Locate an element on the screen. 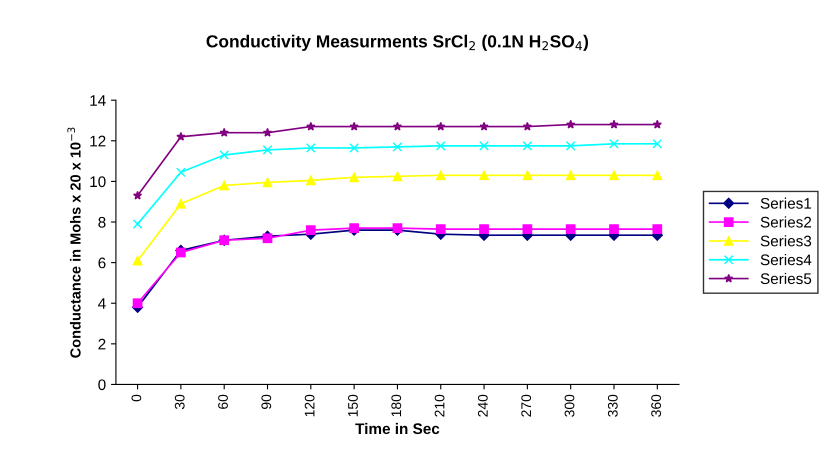 This screenshot has height=466, width=828. x-tick-label: 180 is located at coordinates (396, 405).